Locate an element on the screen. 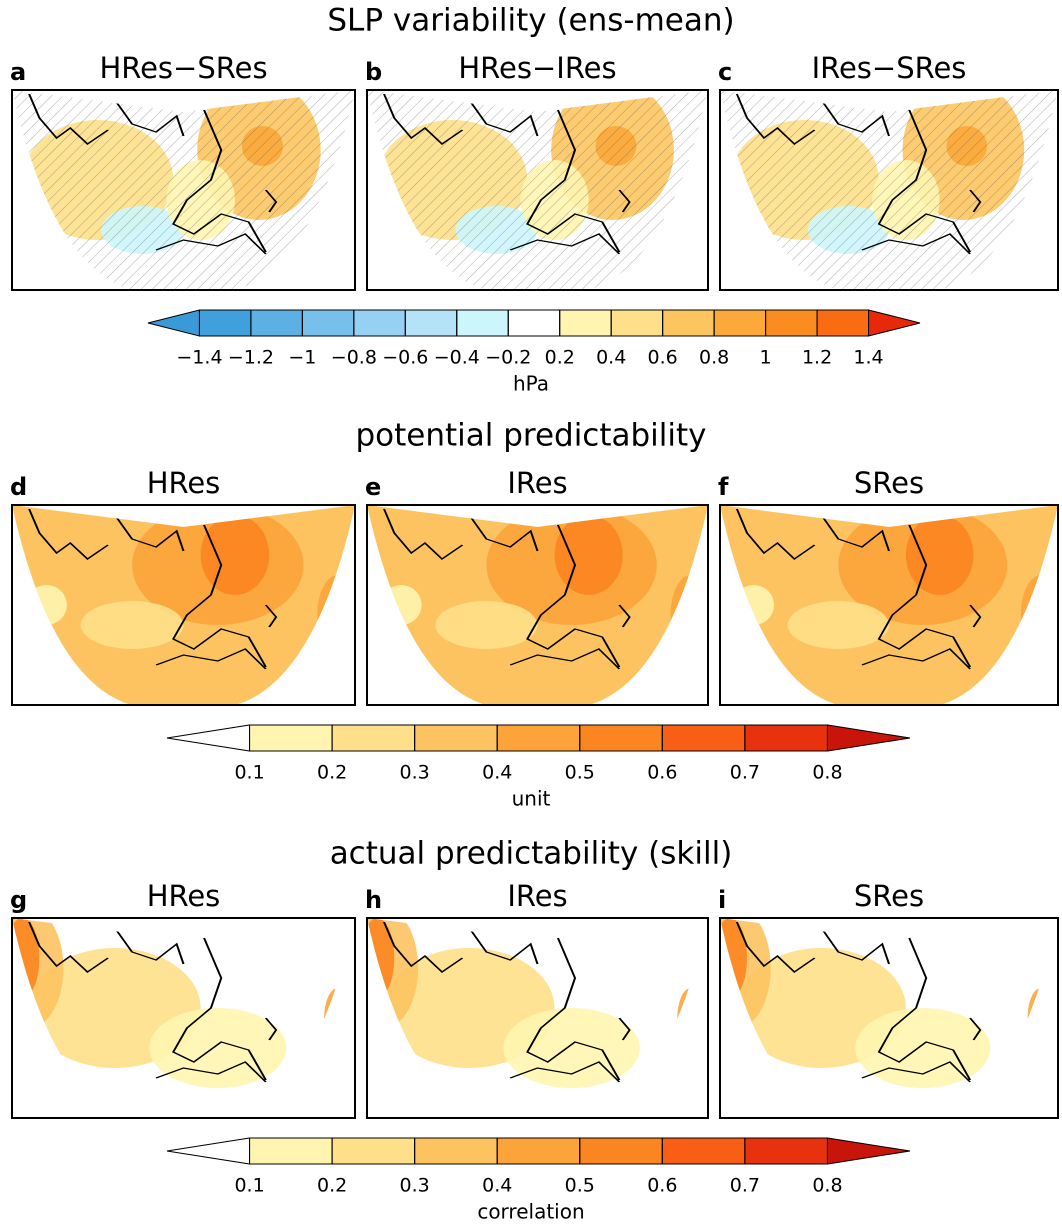 The height and width of the screenshot is (1226, 1062). panel-letter: e is located at coordinates (373, 487).